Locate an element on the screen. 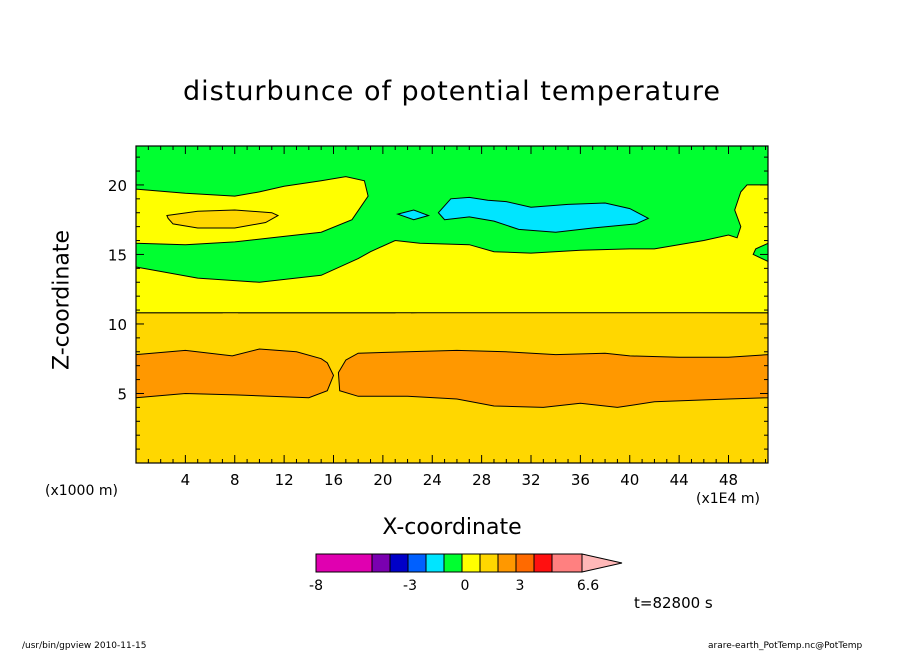 This screenshot has height=654, width=904. colorbar-label: 3 is located at coordinates (520, 586).